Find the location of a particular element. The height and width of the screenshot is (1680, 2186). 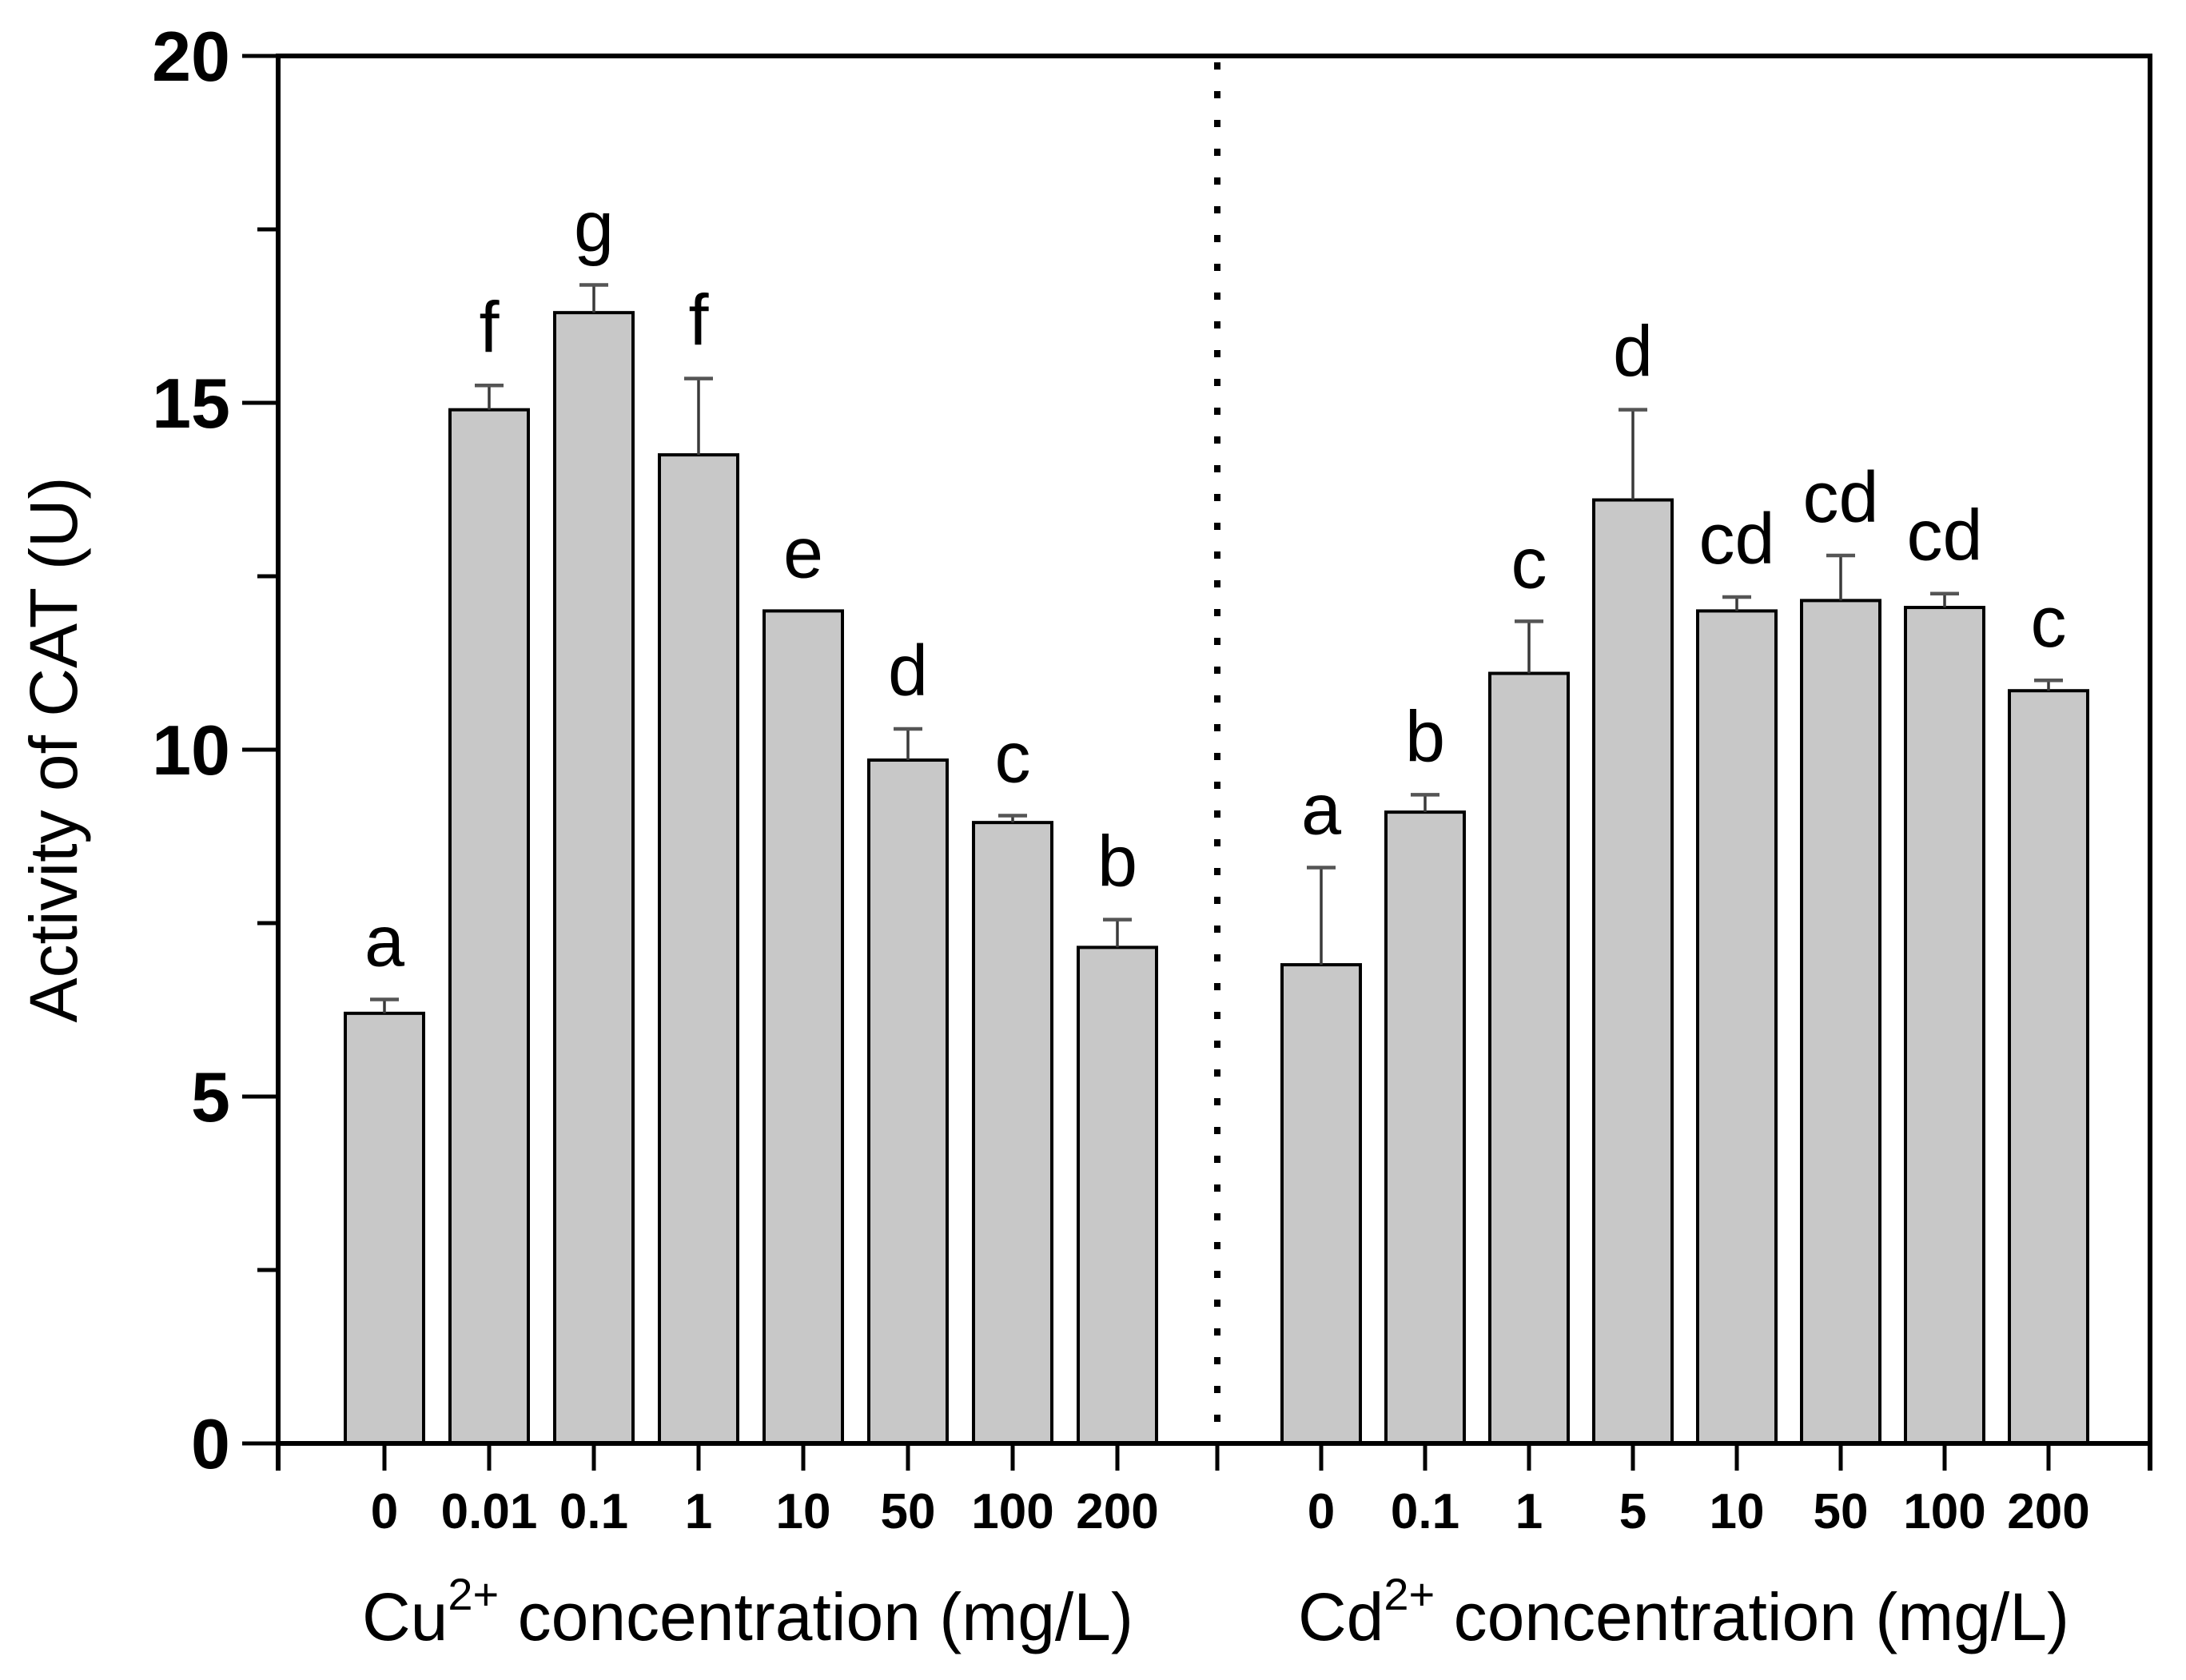

sig-letter-cu-1: f is located at coordinates (698, 321).